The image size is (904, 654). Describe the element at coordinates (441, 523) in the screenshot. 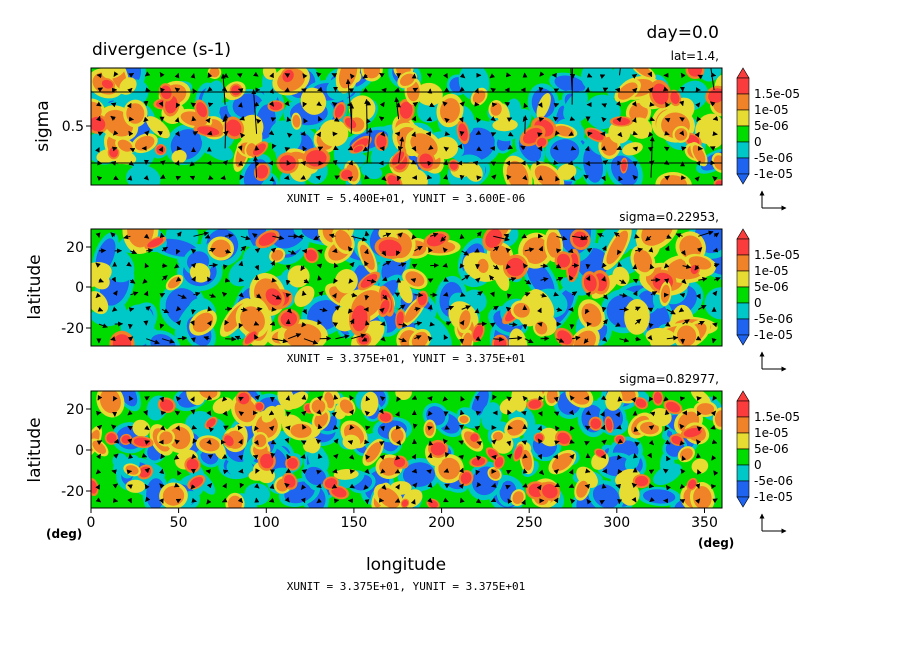

I see `xtick-label: 200` at that location.